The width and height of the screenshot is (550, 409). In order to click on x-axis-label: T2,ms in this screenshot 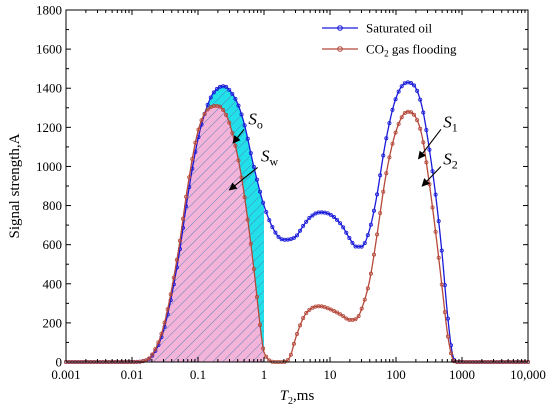, I will do `click(297, 397)`.